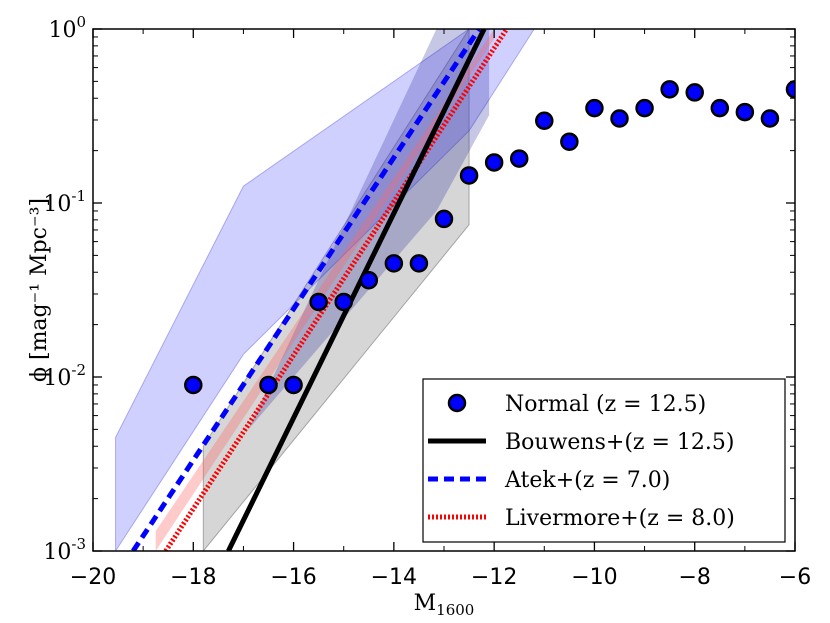 The image size is (830, 623). Describe the element at coordinates (494, 577) in the screenshot. I see `x-tick-label: −12` at that location.